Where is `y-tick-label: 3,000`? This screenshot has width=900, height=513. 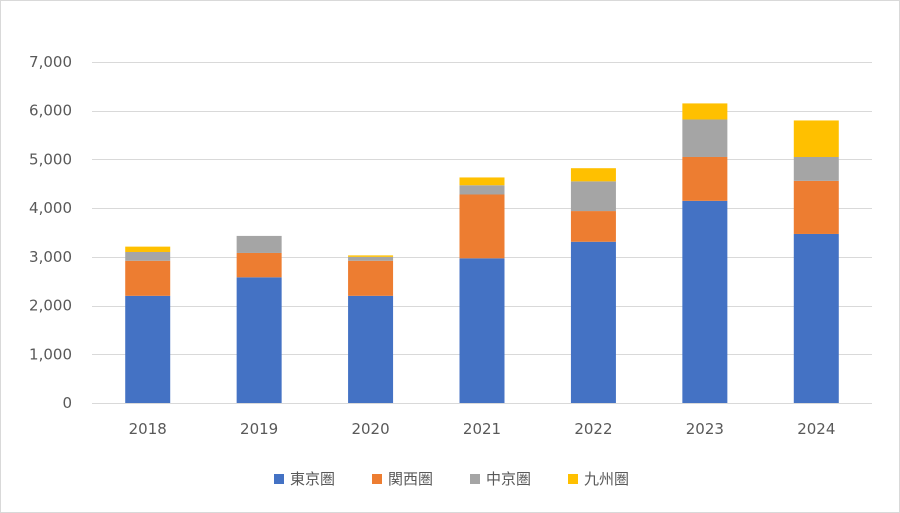 y-tick-label: 3,000 is located at coordinates (50, 257).